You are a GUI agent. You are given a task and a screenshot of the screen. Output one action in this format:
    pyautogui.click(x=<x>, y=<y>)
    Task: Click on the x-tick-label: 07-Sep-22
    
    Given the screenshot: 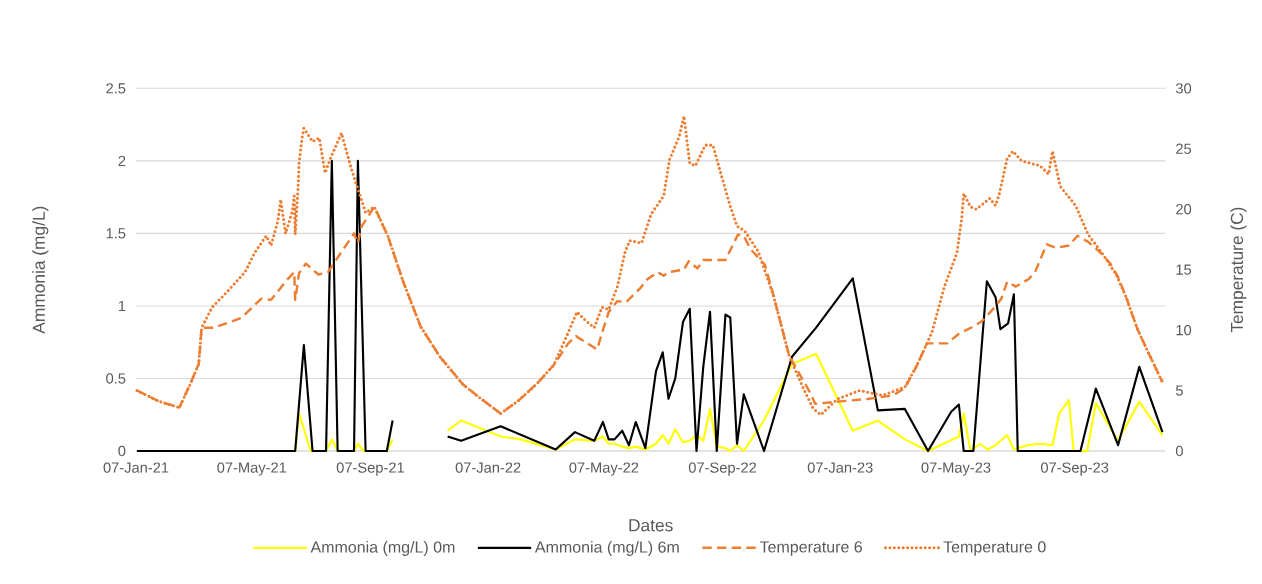 What is the action you would take?
    pyautogui.click(x=722, y=469)
    